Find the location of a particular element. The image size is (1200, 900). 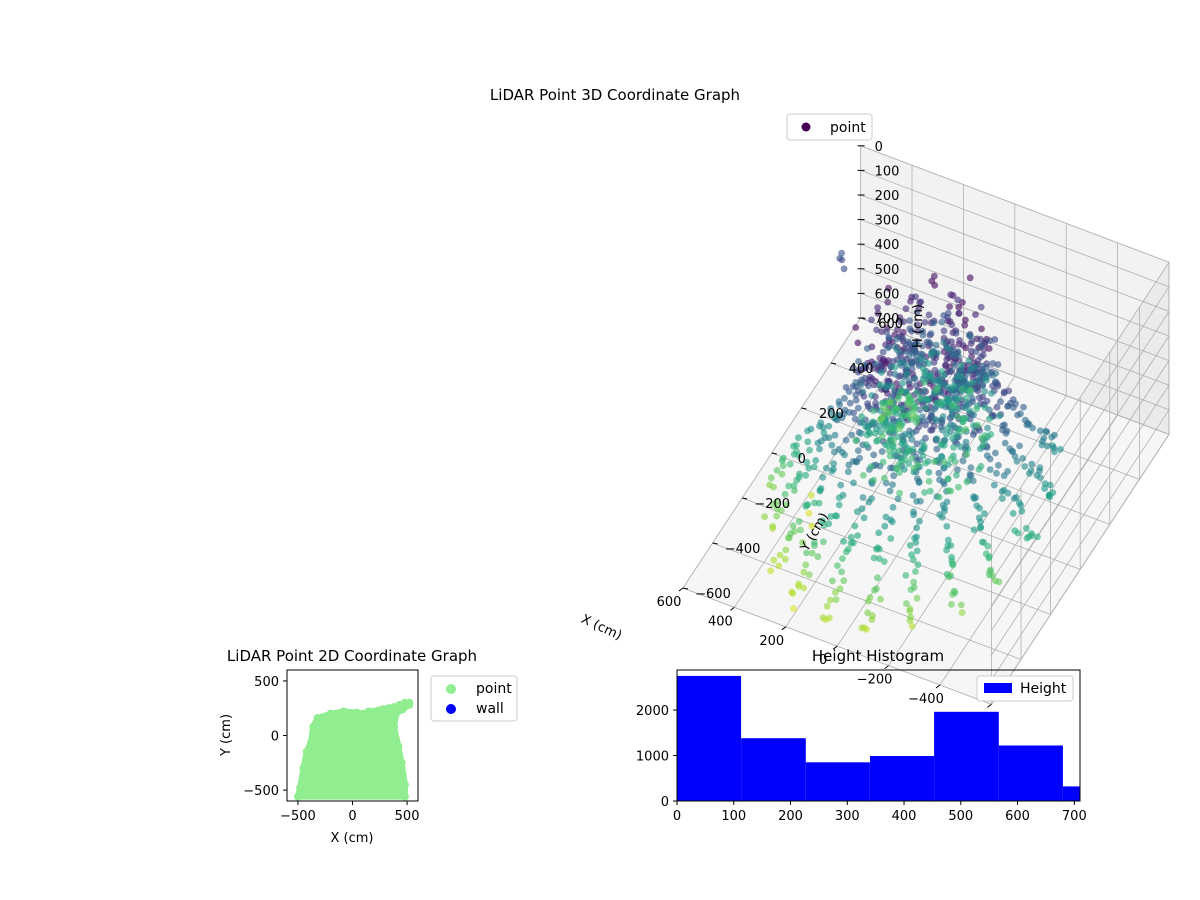

chart-3d-xlabel: X (cm) is located at coordinates (601, 628).